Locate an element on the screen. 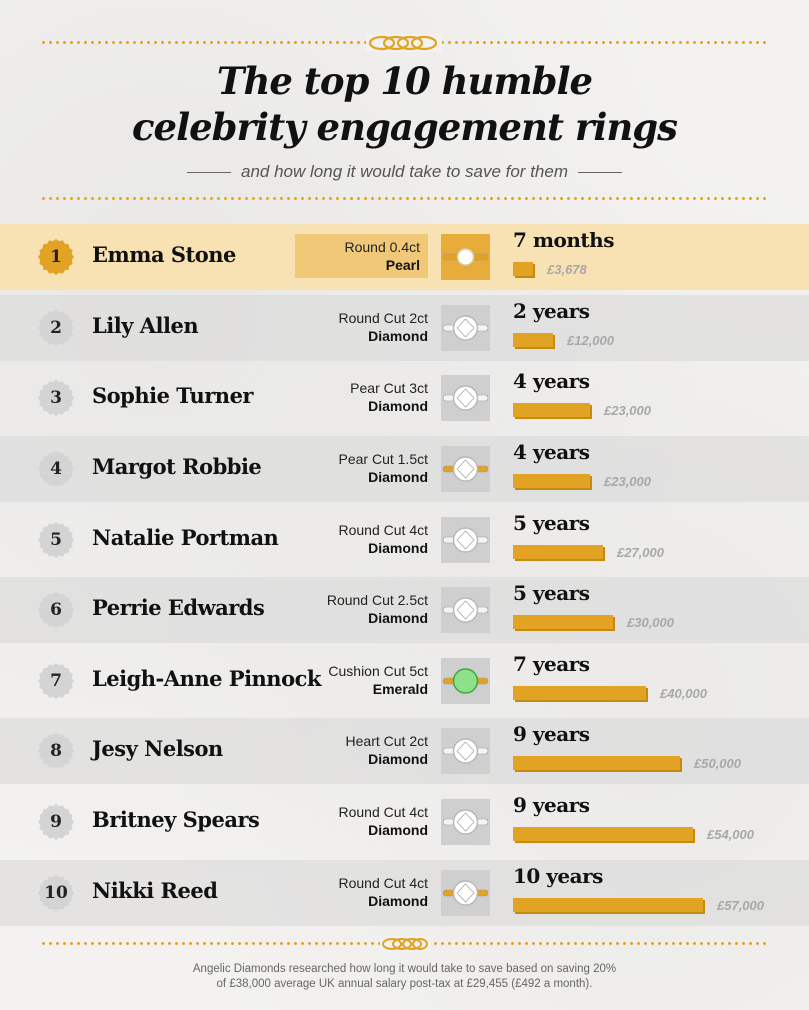 The height and width of the screenshot is (1010, 809). rank-number: 7 is located at coordinates (56, 681).